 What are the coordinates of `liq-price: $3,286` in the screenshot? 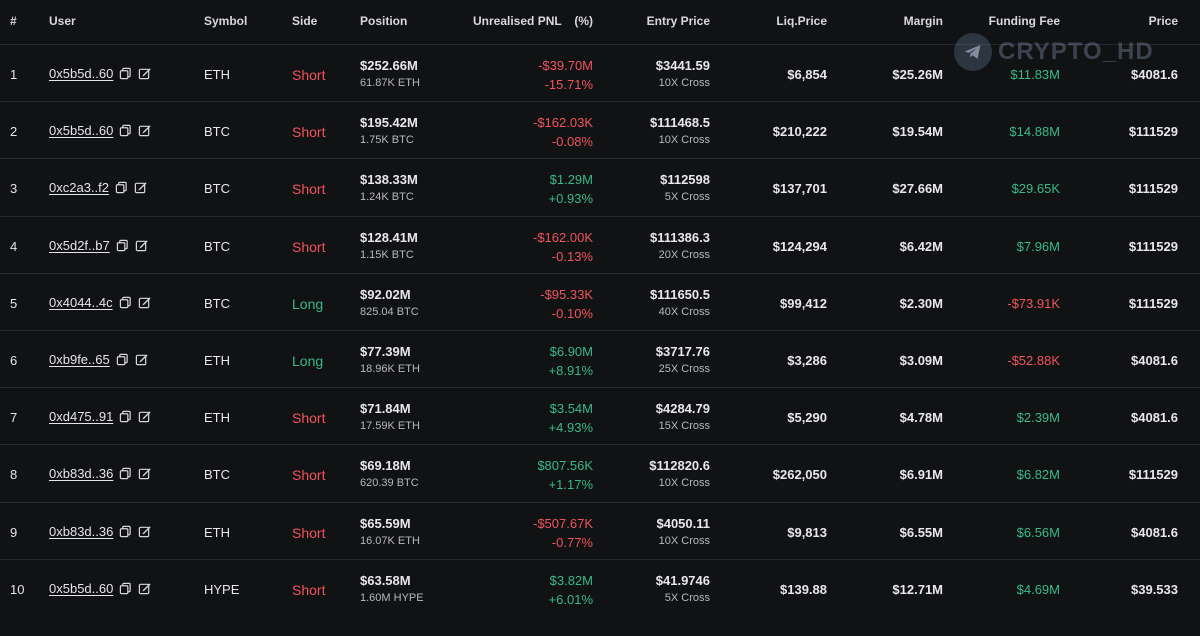 It's located at (807, 360).